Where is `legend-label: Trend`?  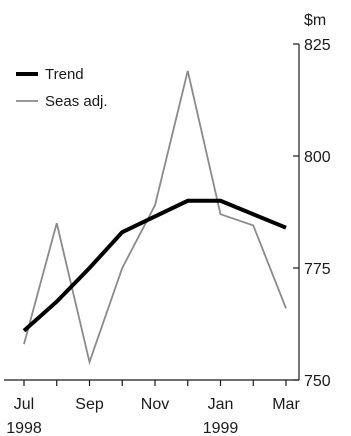 legend-label: Trend is located at coordinates (64, 74).